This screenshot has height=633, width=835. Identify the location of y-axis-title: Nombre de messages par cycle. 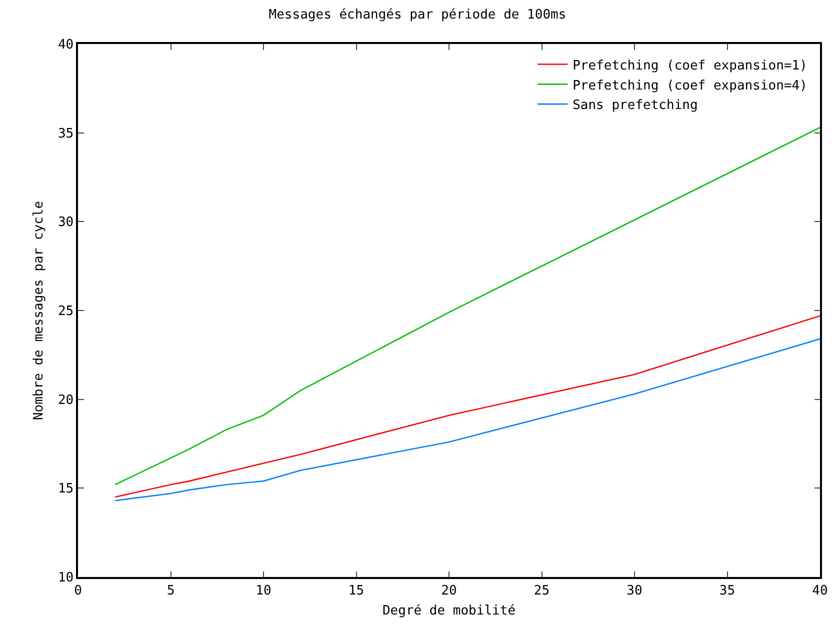
(38, 310).